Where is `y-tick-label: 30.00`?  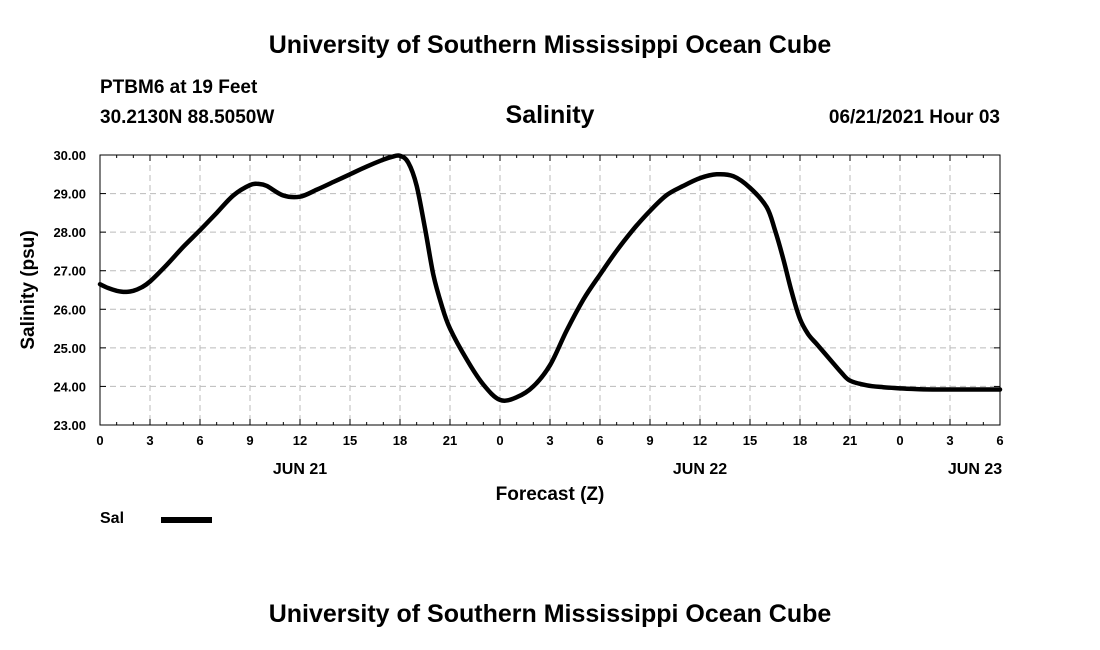 y-tick-label: 30.00 is located at coordinates (69, 155).